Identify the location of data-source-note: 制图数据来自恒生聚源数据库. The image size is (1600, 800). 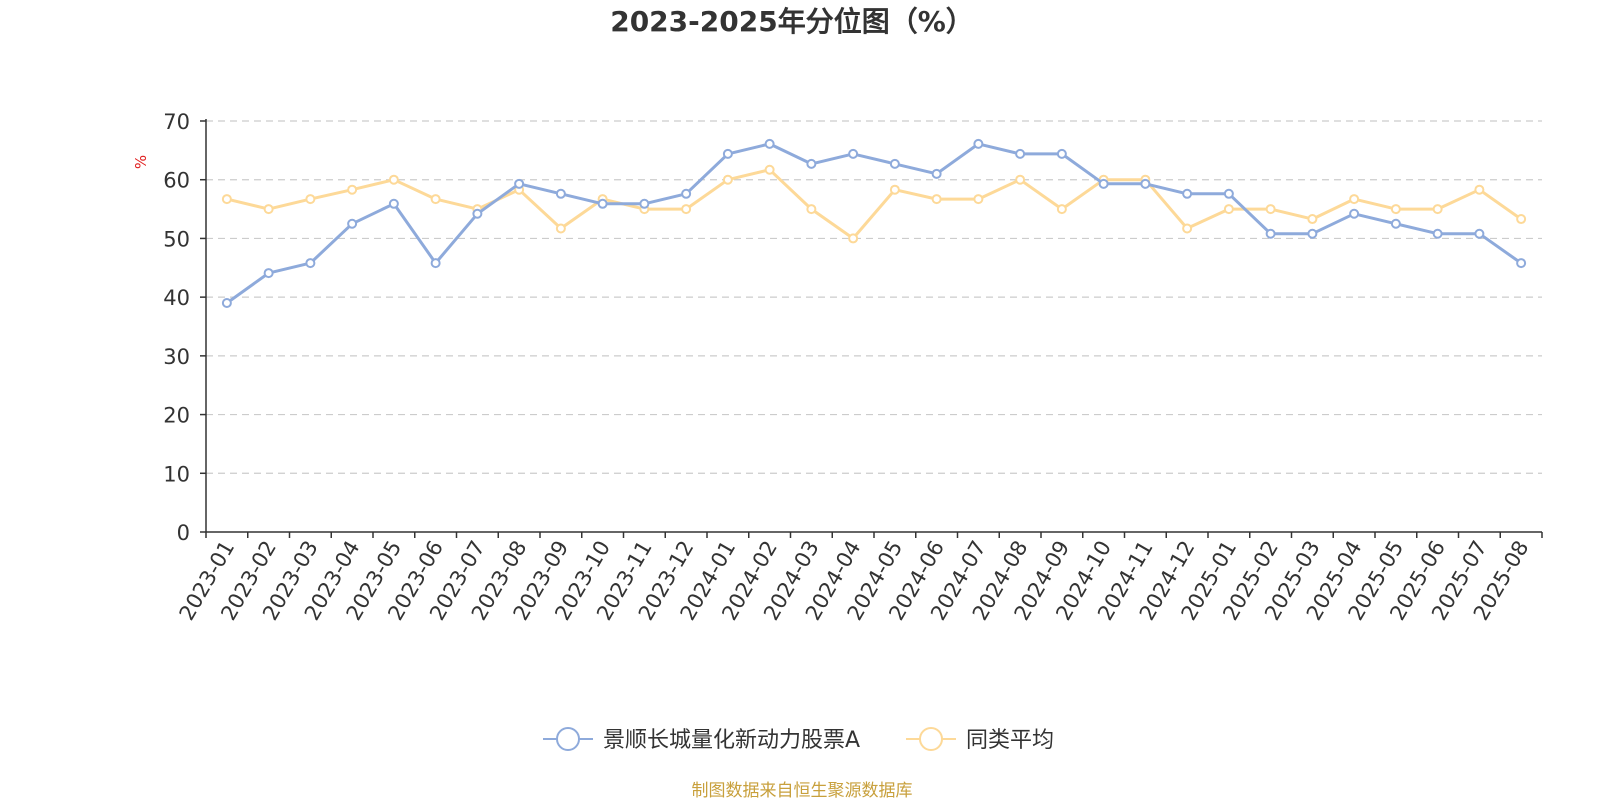
(802, 790).